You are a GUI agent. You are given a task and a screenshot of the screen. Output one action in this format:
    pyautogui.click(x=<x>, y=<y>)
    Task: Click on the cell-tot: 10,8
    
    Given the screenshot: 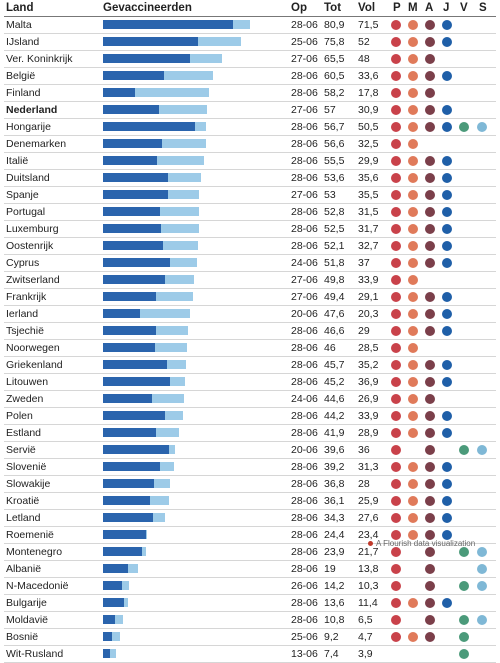 What is the action you would take?
    pyautogui.click(x=334, y=620)
    